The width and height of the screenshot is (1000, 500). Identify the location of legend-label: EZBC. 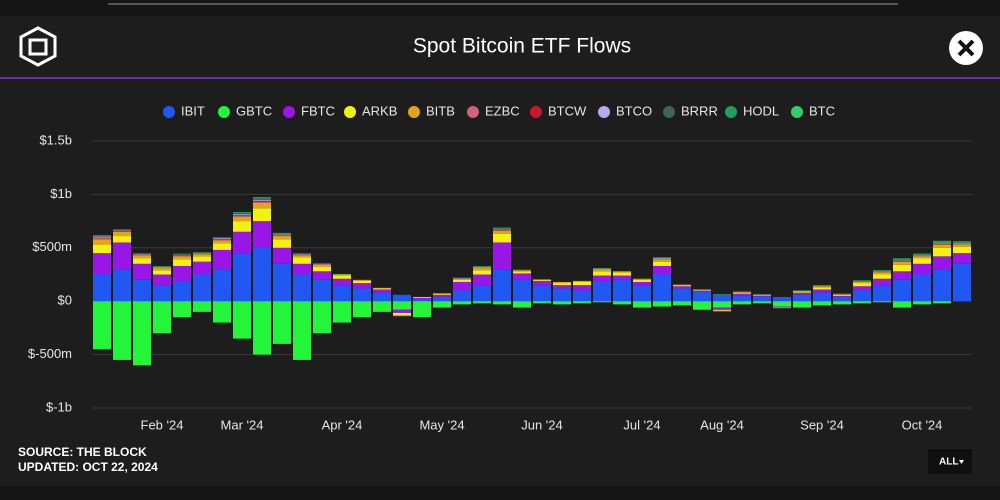
(502, 110).